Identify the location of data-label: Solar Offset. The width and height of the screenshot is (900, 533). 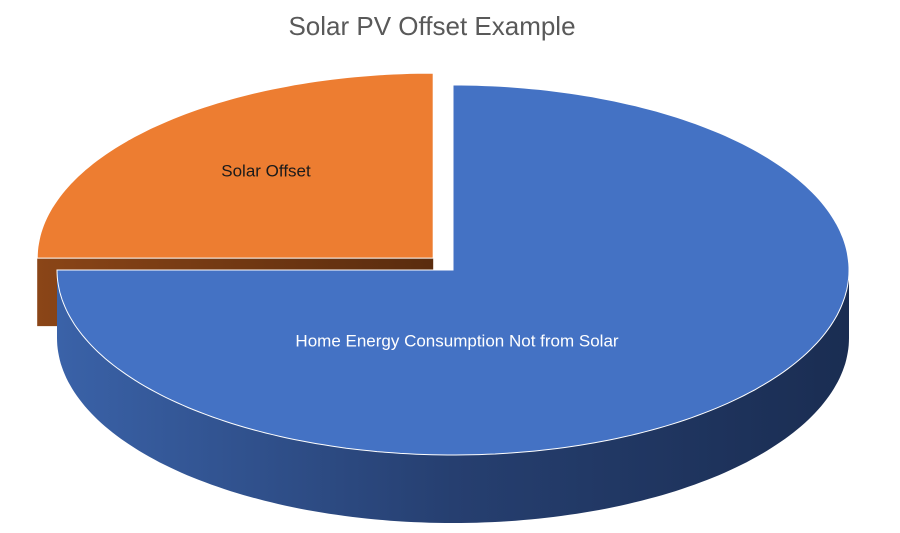
(266, 170).